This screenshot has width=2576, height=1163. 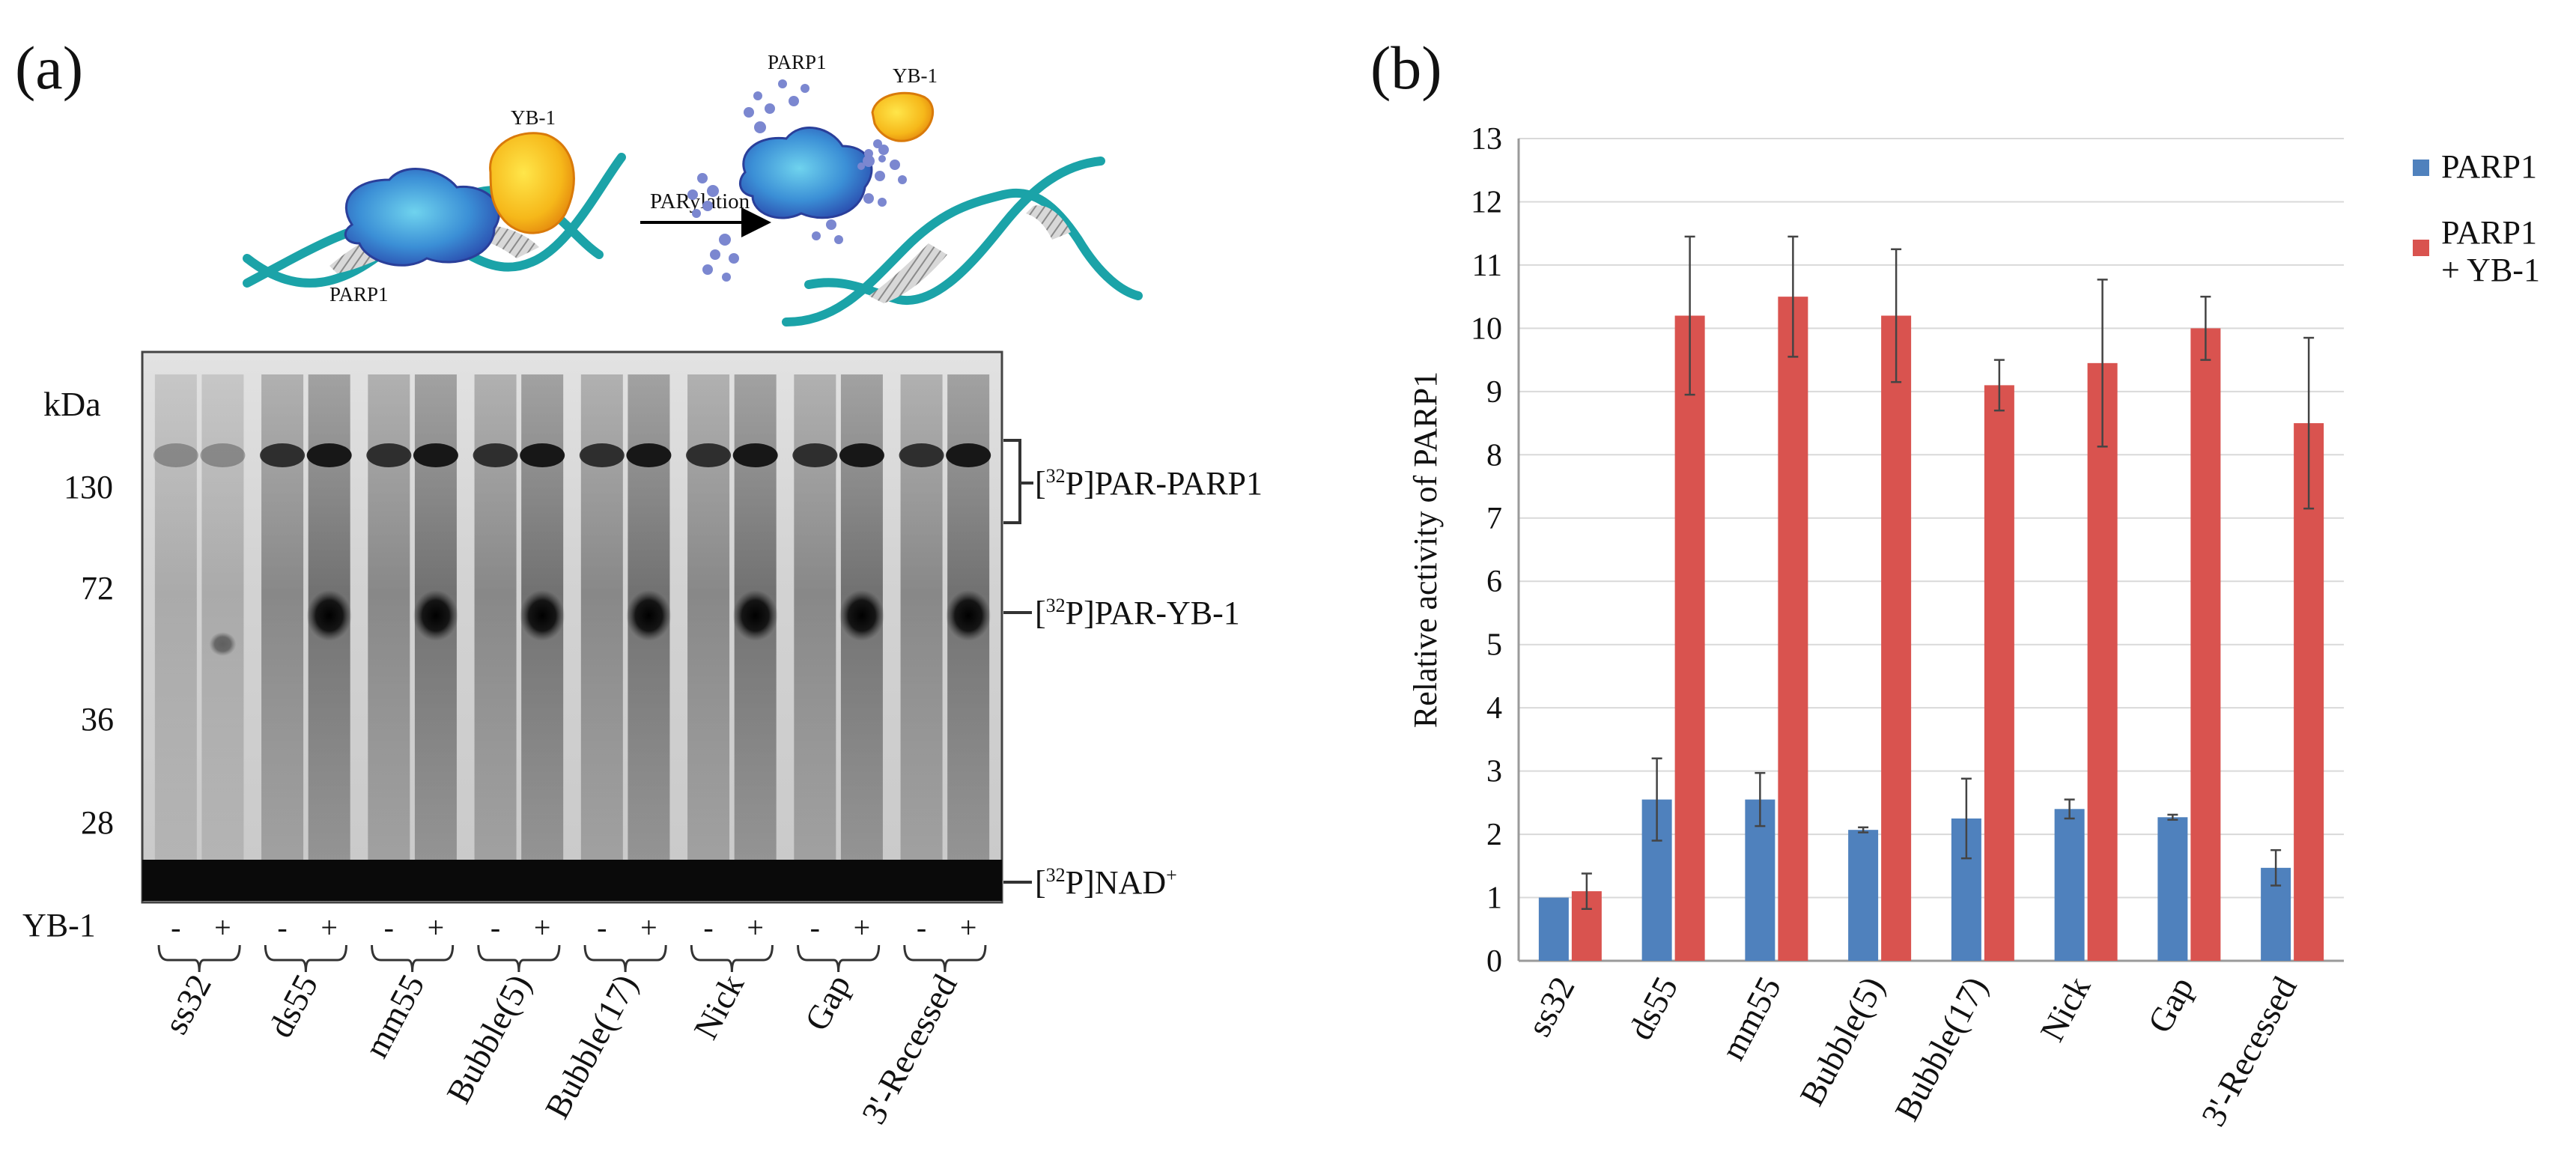 I want to click on parp1-protein-icon, so click(x=422, y=217).